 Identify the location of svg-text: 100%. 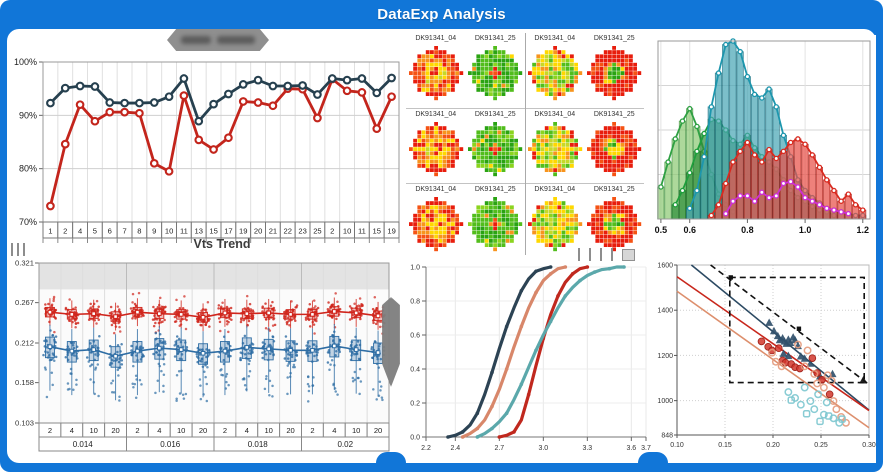
(25, 62).